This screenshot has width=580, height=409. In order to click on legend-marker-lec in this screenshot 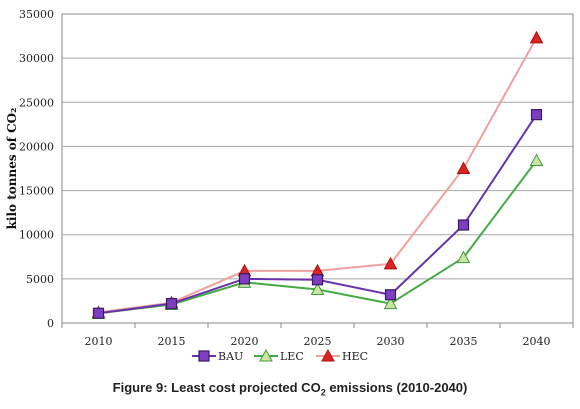, I will do `click(266, 355)`.